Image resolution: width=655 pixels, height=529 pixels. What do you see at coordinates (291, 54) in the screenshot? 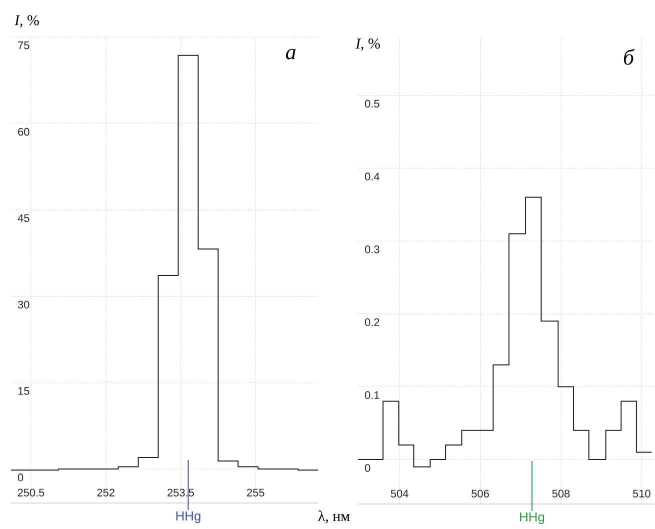
I see `annotation: а` at bounding box center [291, 54].